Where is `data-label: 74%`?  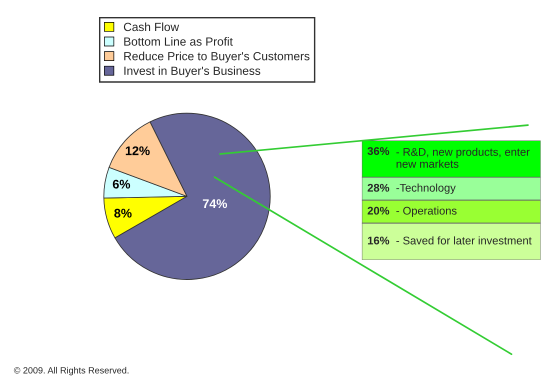
data-label: 74% is located at coordinates (215, 203).